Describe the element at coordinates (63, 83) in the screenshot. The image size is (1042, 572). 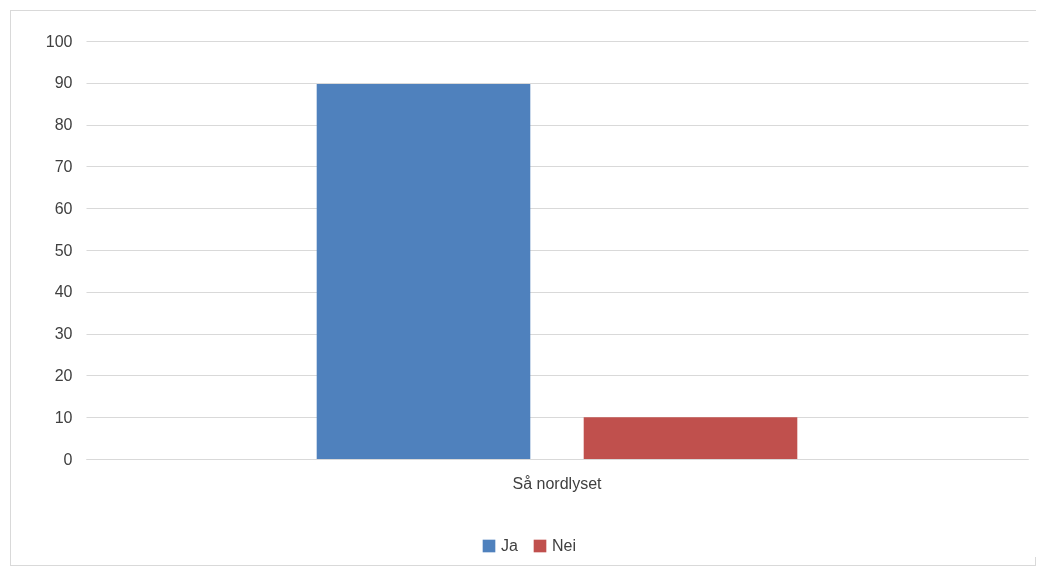
I see `y-tick-label: 90` at that location.